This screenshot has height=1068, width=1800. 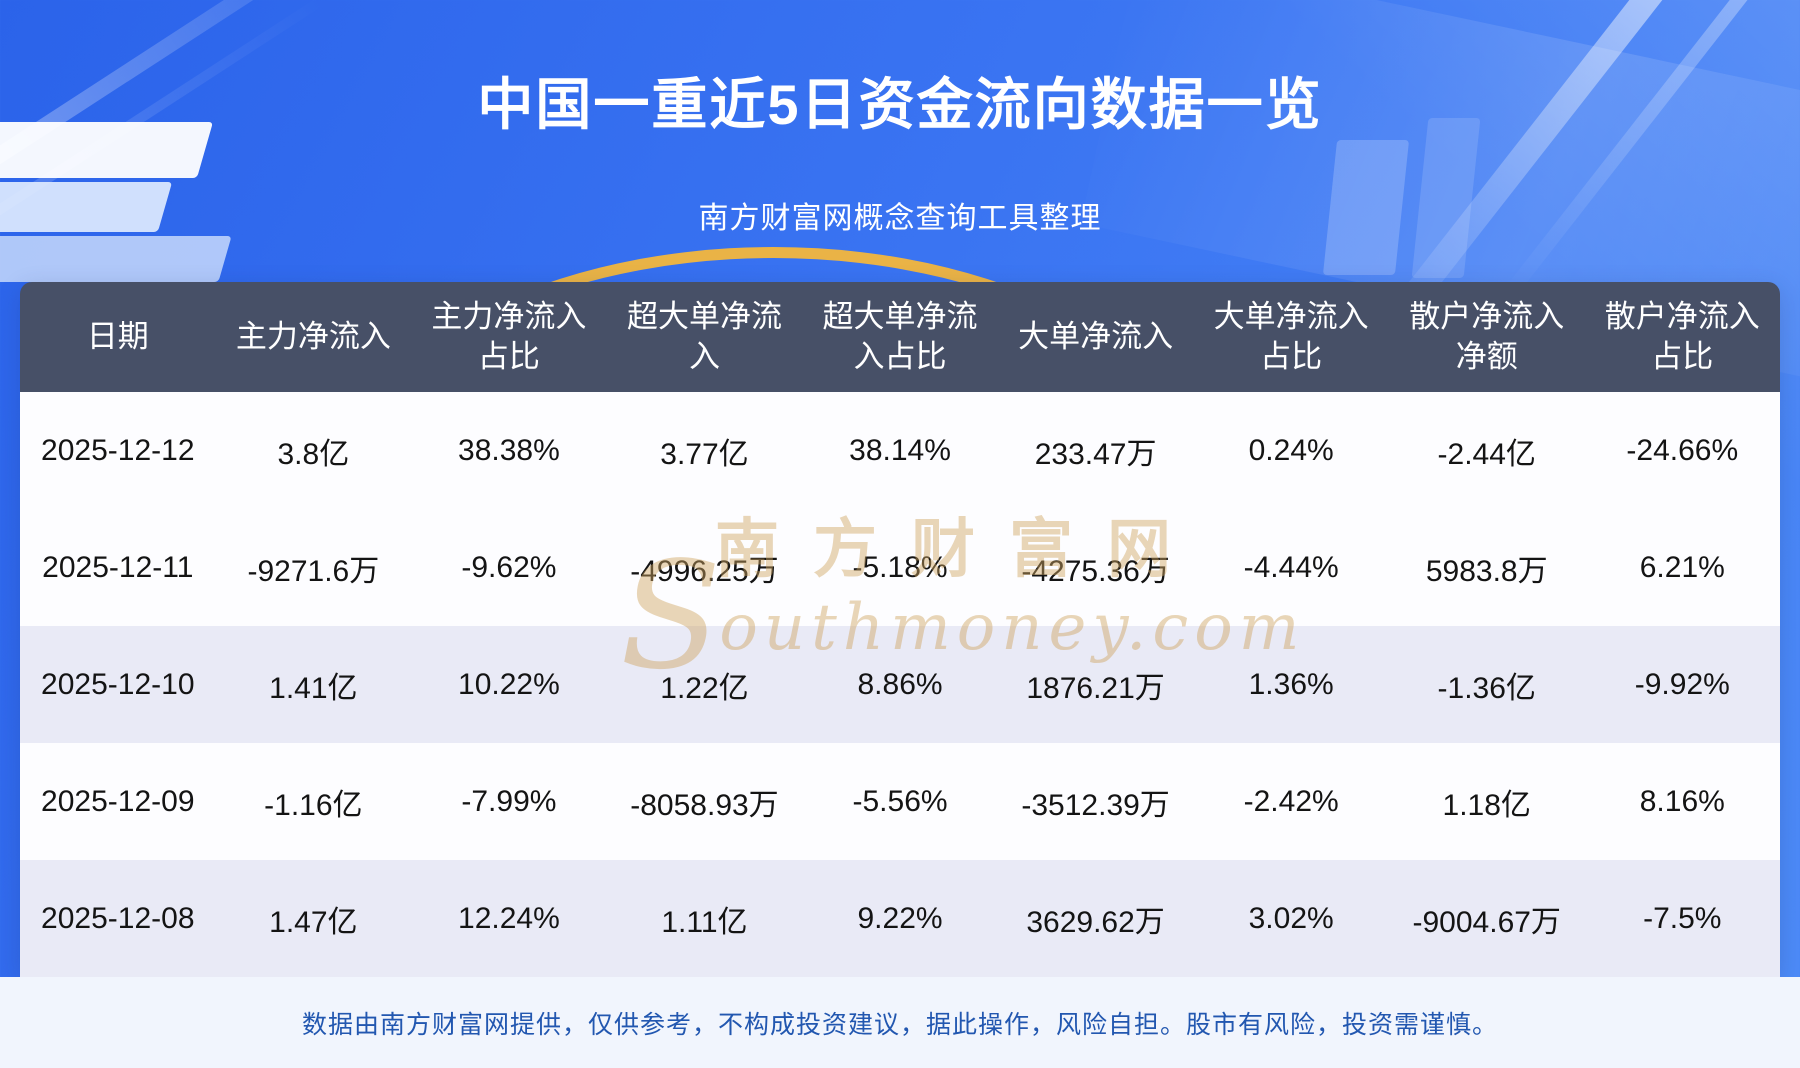 I want to click on table-cell: 1876.21万, so click(x=1095, y=688).